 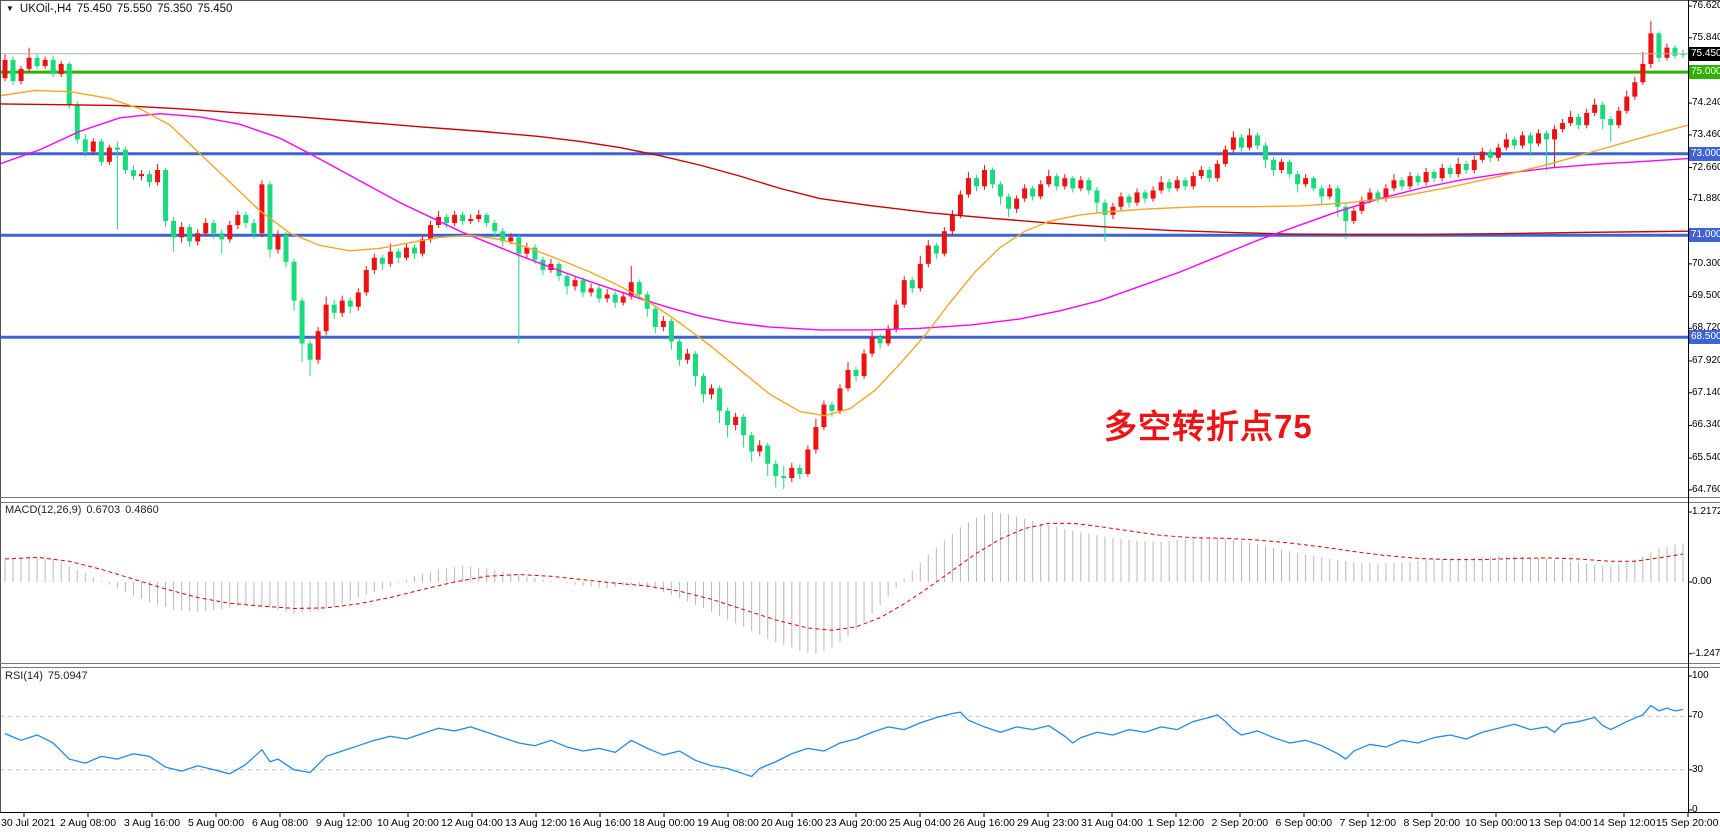 What do you see at coordinates (216, 823) in the screenshot?
I see `time-axis-label: 5 Aug 00:00` at bounding box center [216, 823].